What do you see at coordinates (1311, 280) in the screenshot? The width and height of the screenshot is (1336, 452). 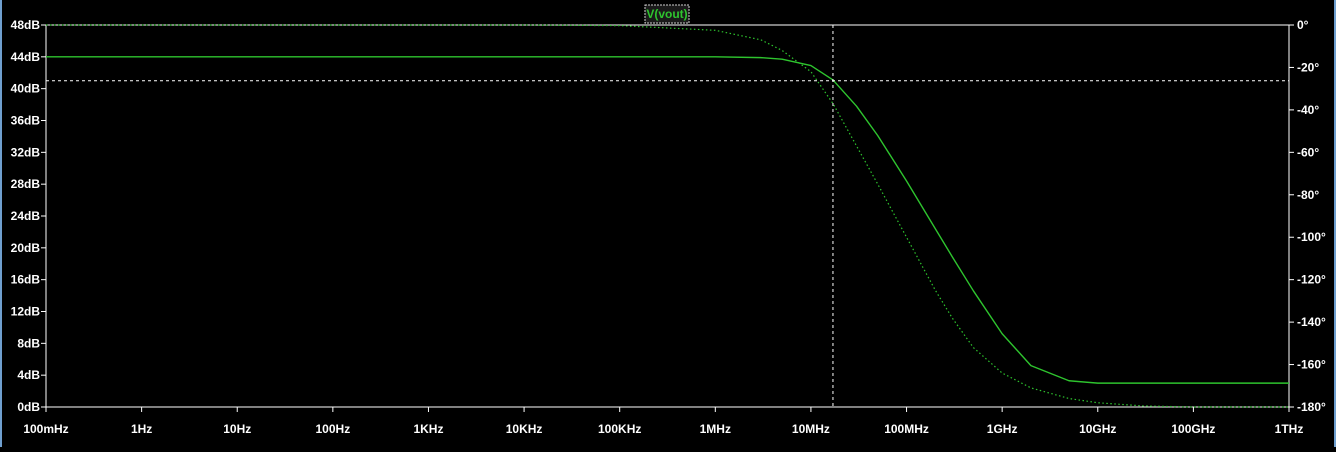 I see `y-right-tick-label: -120°` at bounding box center [1311, 280].